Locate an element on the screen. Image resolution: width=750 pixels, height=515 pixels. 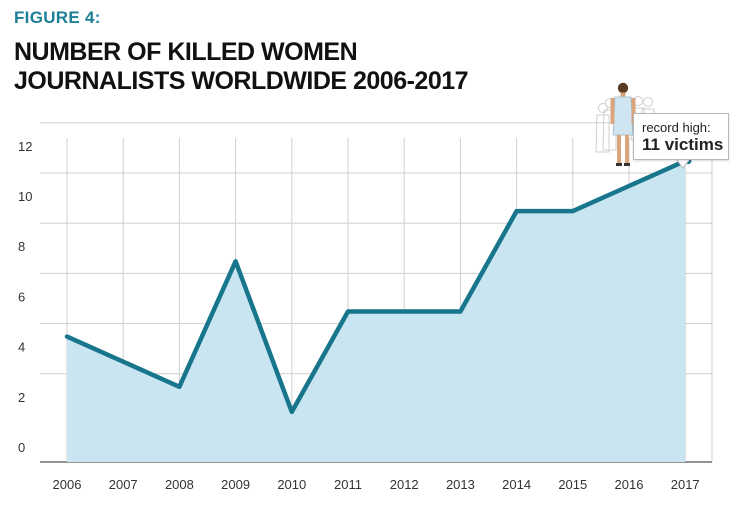
x-tick-label: 2012 is located at coordinates (404, 484).